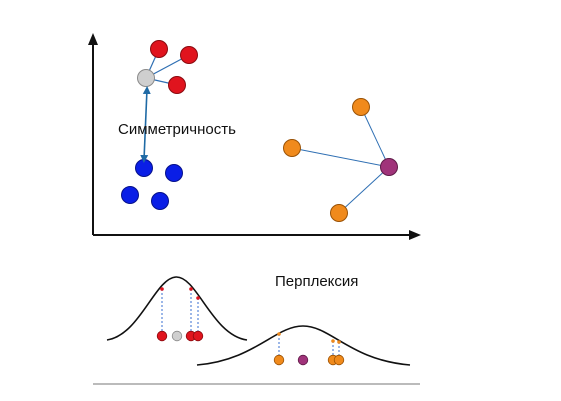 This screenshot has height=401, width=561. Describe the element at coordinates (316, 281) in the screenshot. I see `perplexity-label: Перплексия` at that location.